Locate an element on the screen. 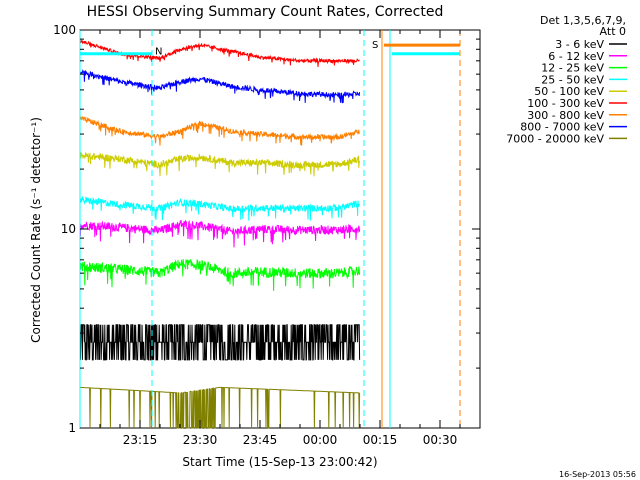 This screenshot has width=640, height=480. legend-entry: 25 - 50 keV is located at coordinates (572, 79).